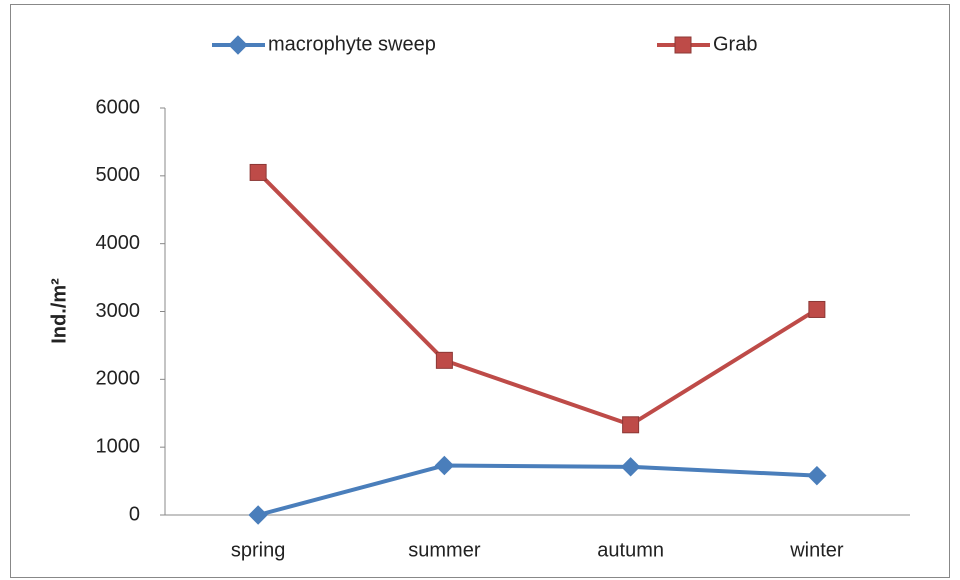 This screenshot has height=580, width=960. What do you see at coordinates (735, 44) in the screenshot?
I see `legend-label: Grab` at bounding box center [735, 44].